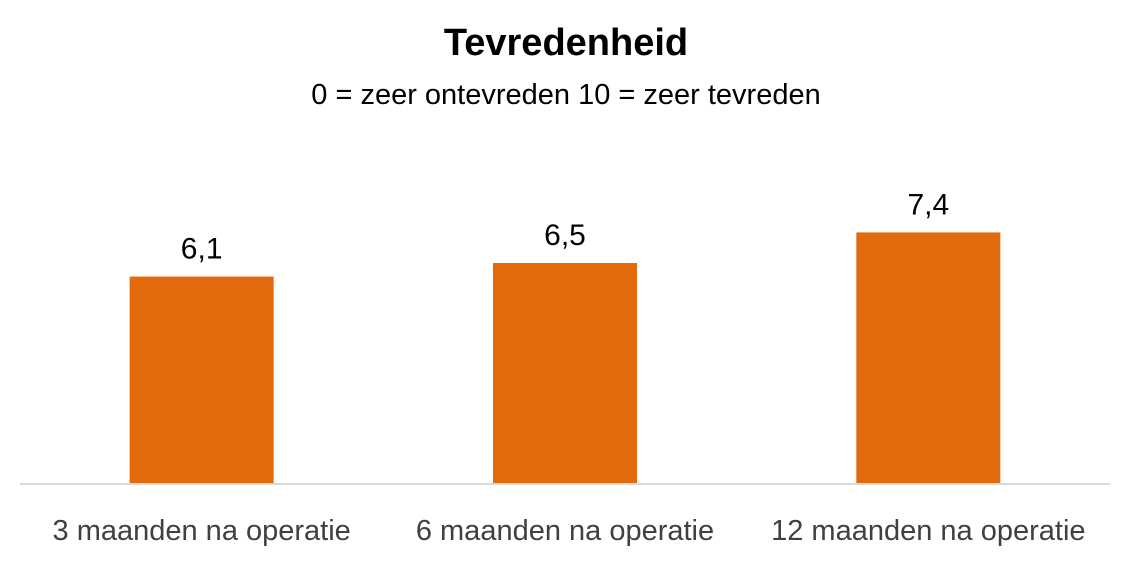  Describe the element at coordinates (565, 235) in the screenshot. I see `data-label-2: 6,5` at that location.